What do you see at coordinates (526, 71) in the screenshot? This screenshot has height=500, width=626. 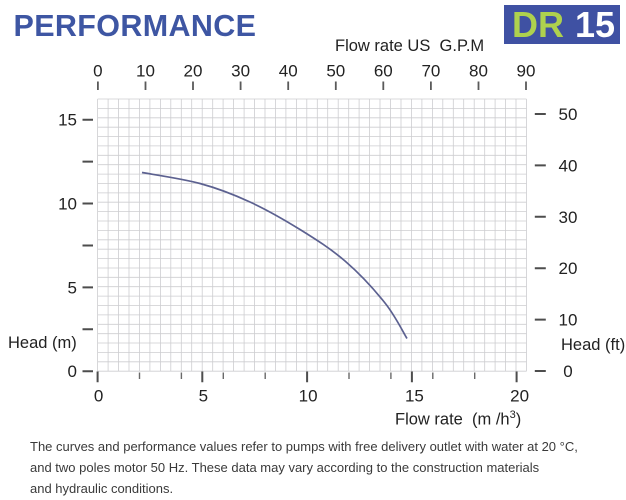 I see `svg-text: 90` at bounding box center [526, 71].